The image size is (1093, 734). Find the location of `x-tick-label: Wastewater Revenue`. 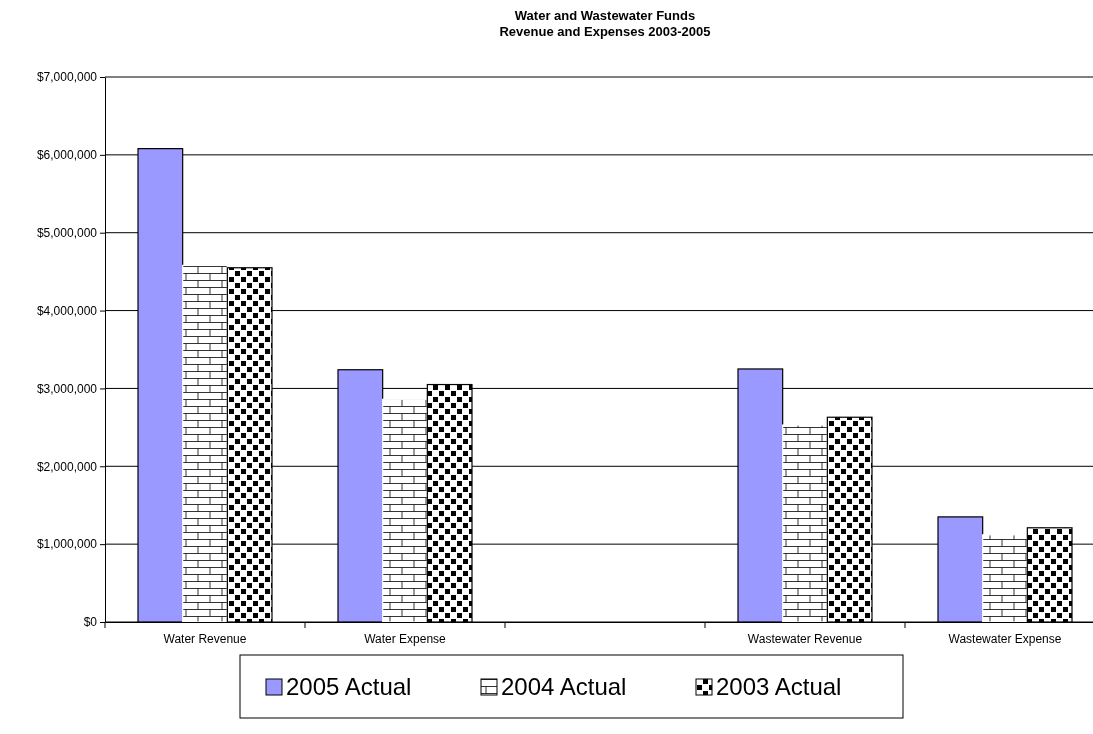

x-tick-label: Wastewater Revenue is located at coordinates (805, 638).